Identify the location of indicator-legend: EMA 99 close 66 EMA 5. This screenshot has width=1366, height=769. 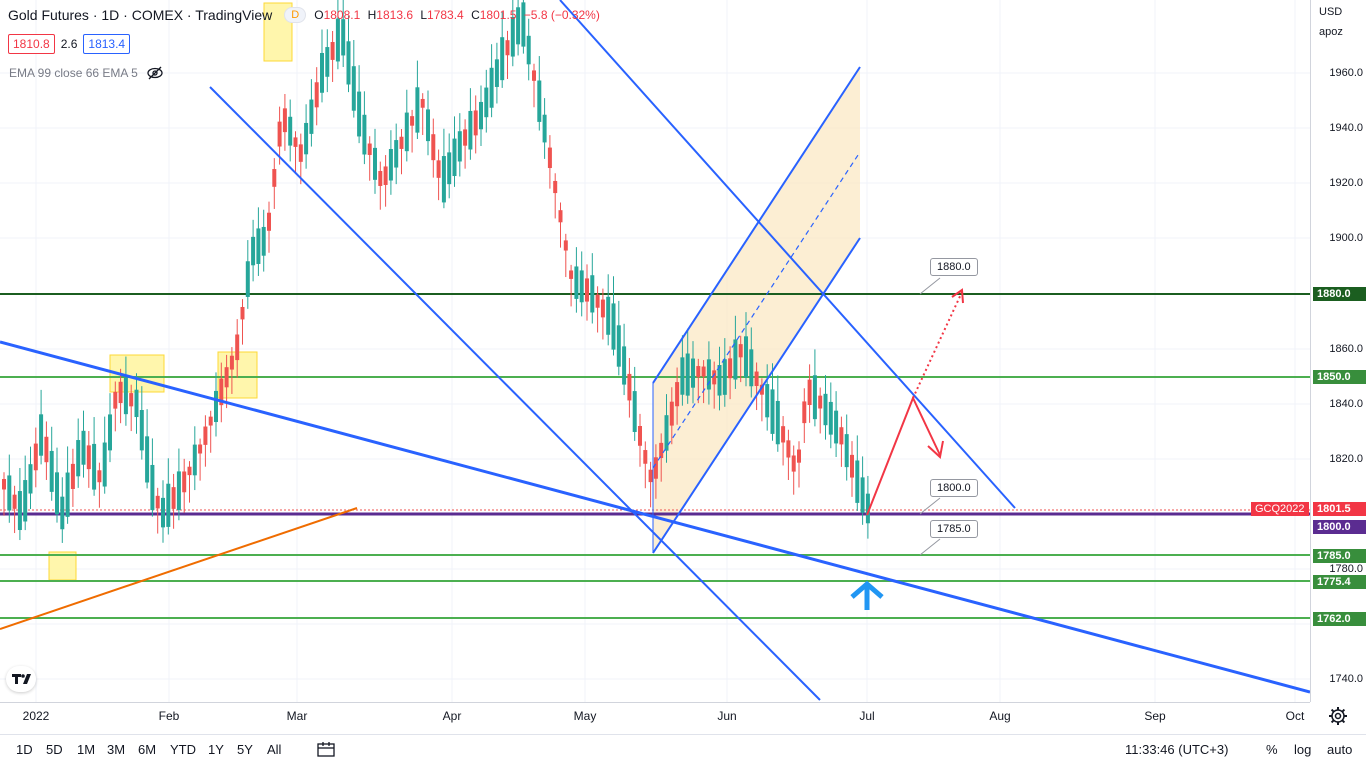
(86, 73).